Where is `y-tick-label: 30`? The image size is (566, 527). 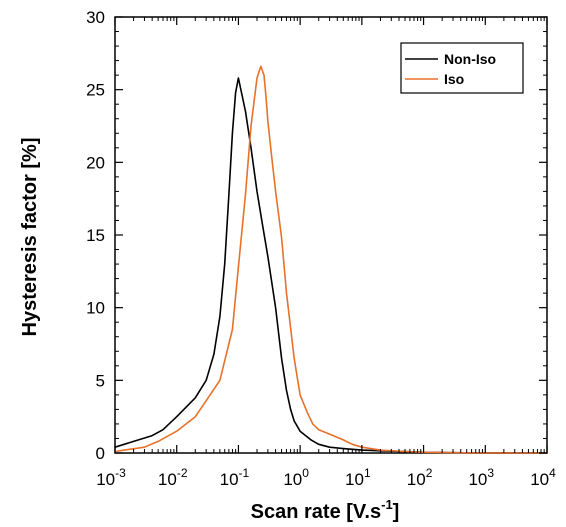 y-tick-label: 30 is located at coordinates (95, 17).